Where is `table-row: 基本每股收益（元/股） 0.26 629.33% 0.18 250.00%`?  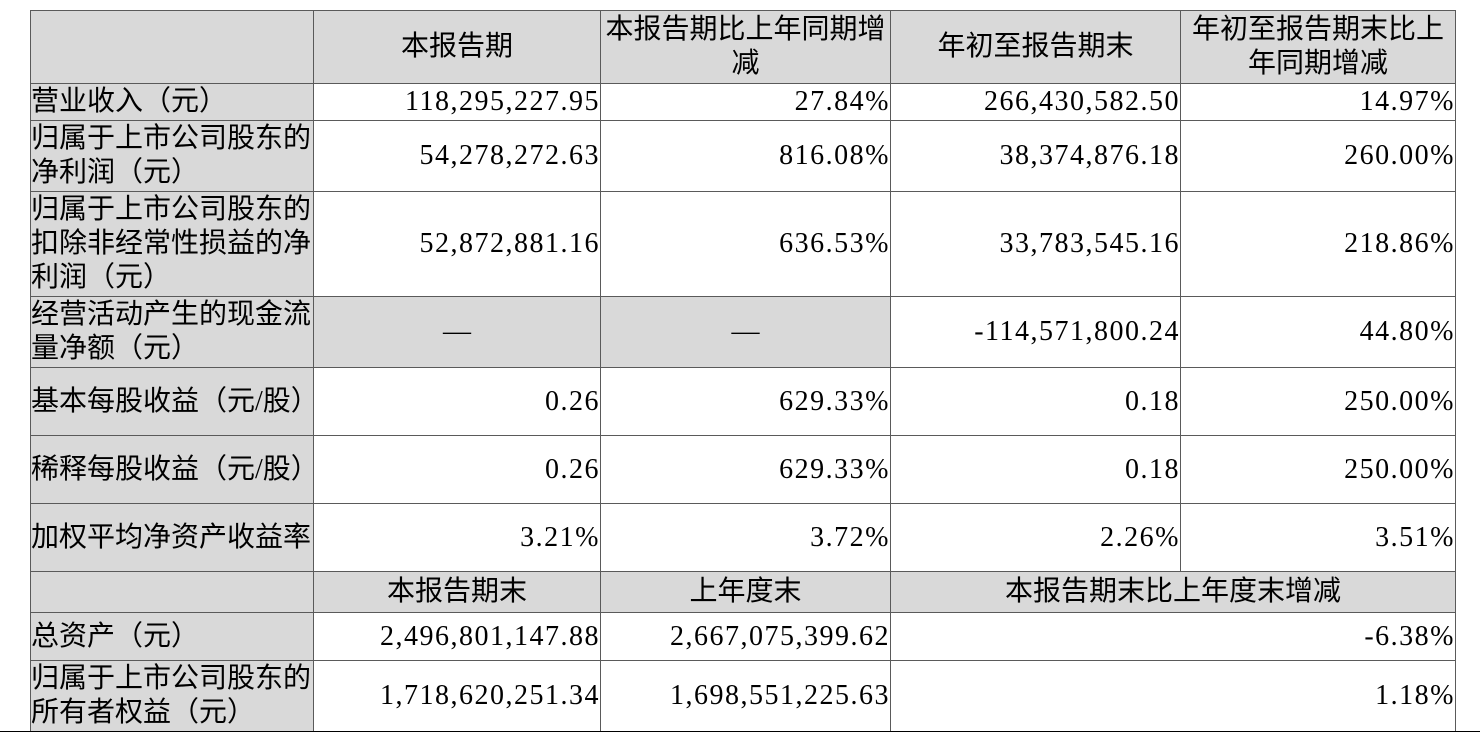
table-row: 基本每股收益（元/股） 0.26 629.33% 0.18 250.00% is located at coordinates (743, 401).